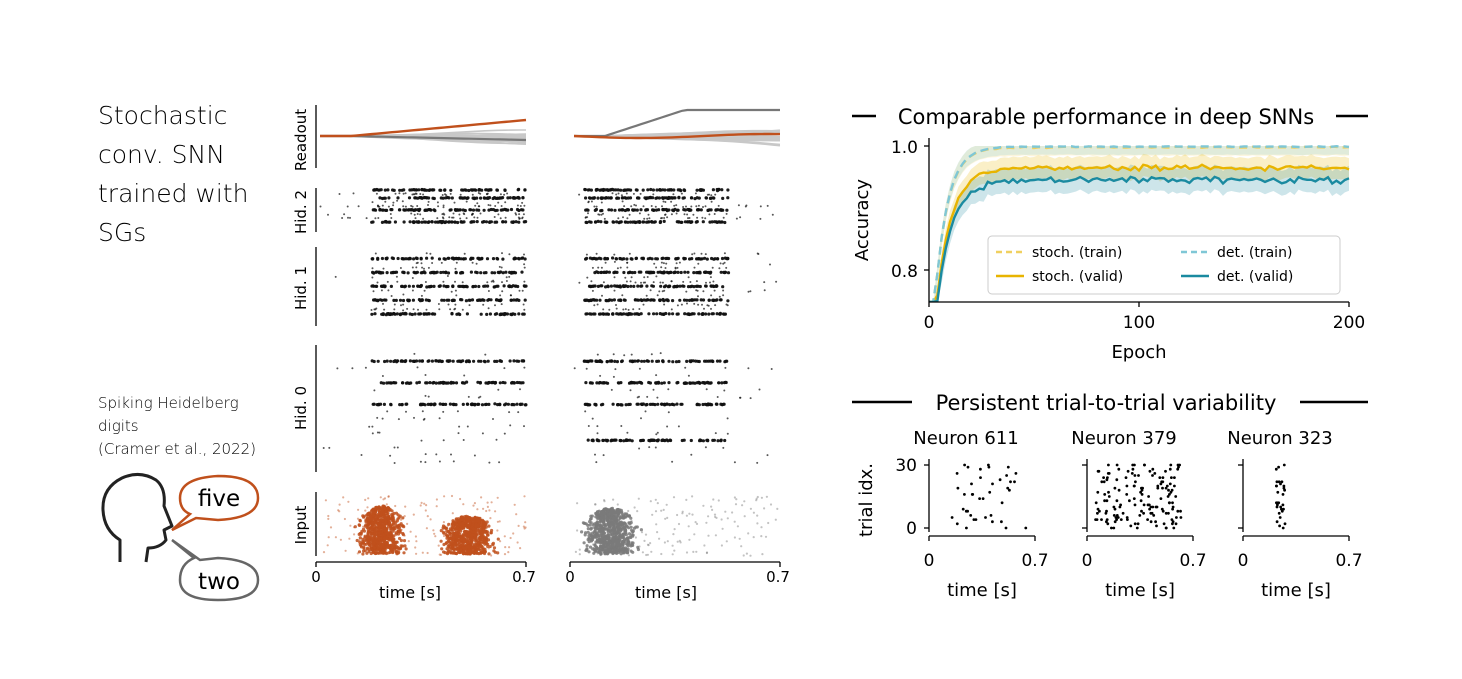  What do you see at coordinates (1077, 277) in the screenshot?
I see `legend-stoch-valid: stoch. (valid)` at bounding box center [1077, 277].